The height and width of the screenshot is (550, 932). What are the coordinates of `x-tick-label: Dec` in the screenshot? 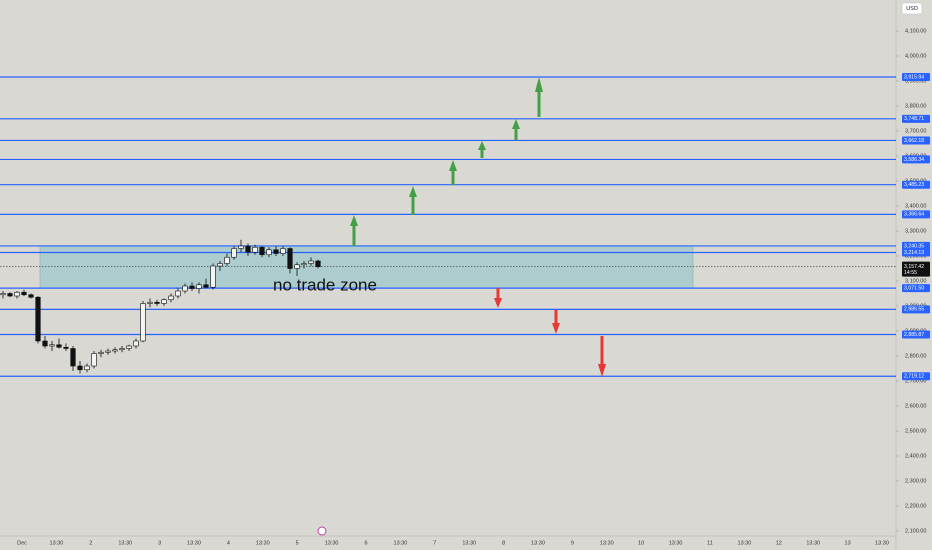 It's located at (22, 543).